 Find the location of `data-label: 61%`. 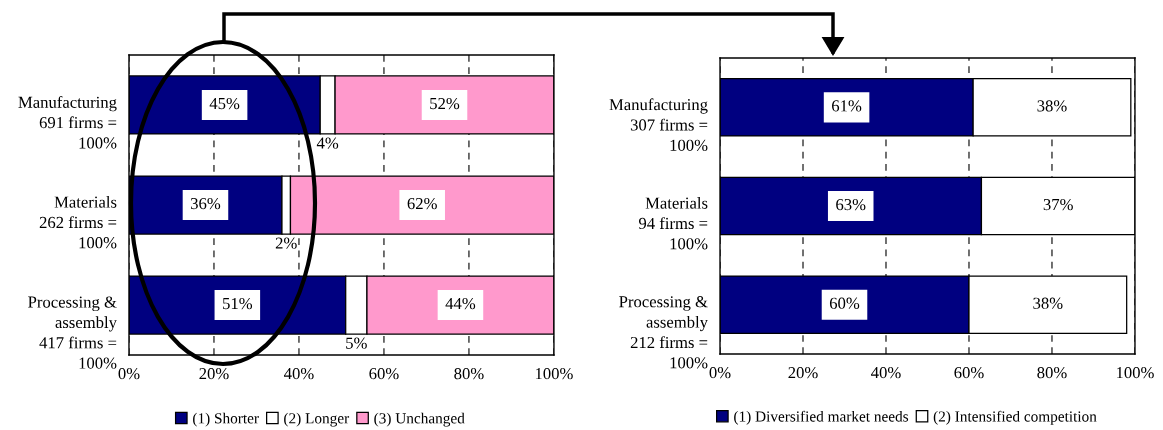

data-label: 61% is located at coordinates (847, 106).